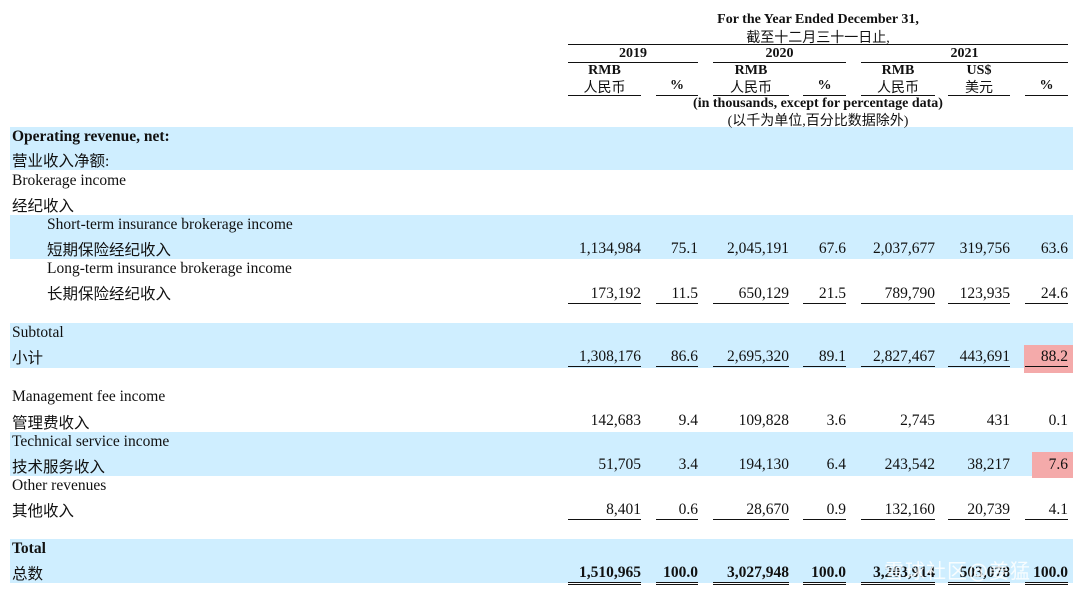 The image size is (1080, 596). What do you see at coordinates (779, 53) in the screenshot?
I see `year-2020: 2020` at bounding box center [779, 53].